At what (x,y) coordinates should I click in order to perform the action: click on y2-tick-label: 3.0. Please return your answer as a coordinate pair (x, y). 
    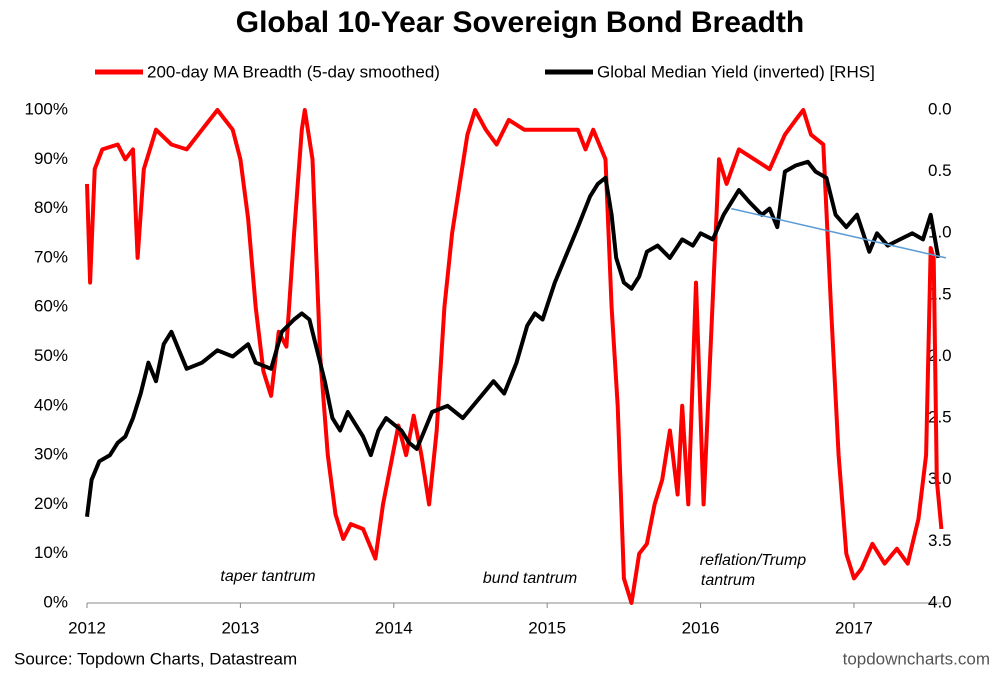
    Looking at the image, I should click on (940, 478).